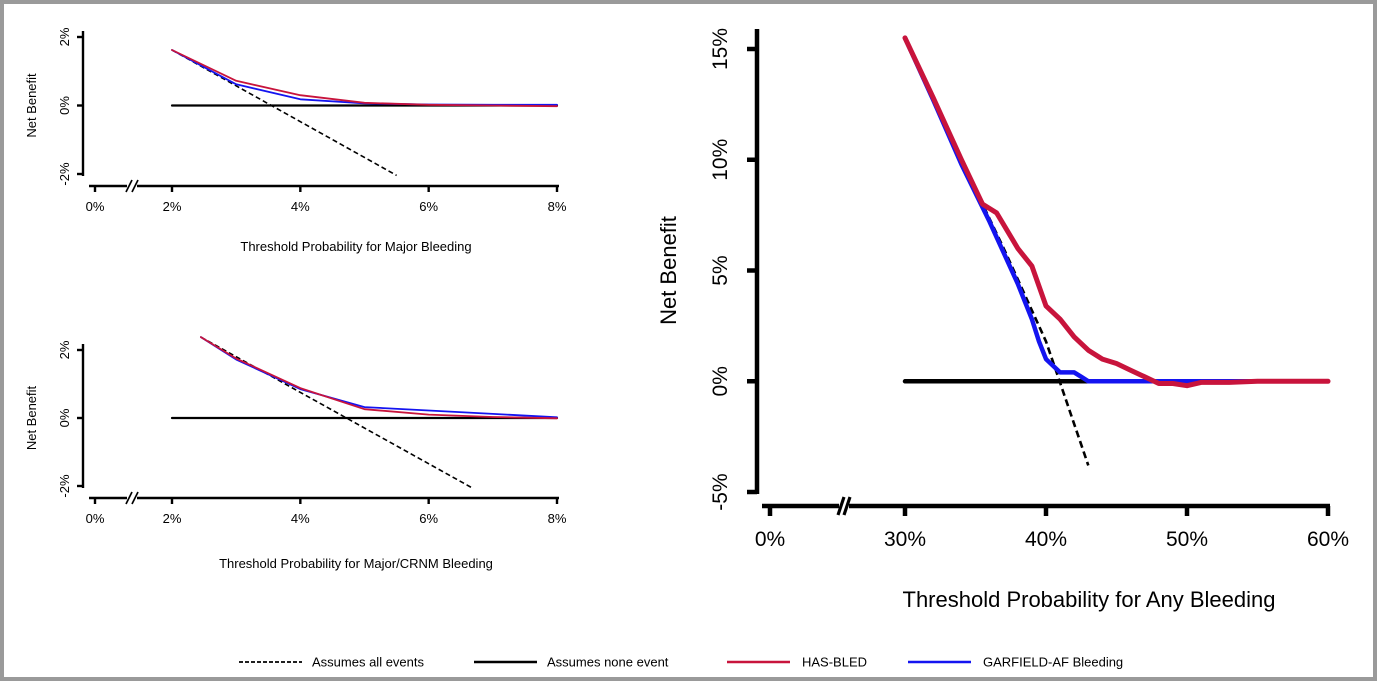  I want to click on x-axis-title: Threshold Probability for Any Bleeding, so click(1089, 599).